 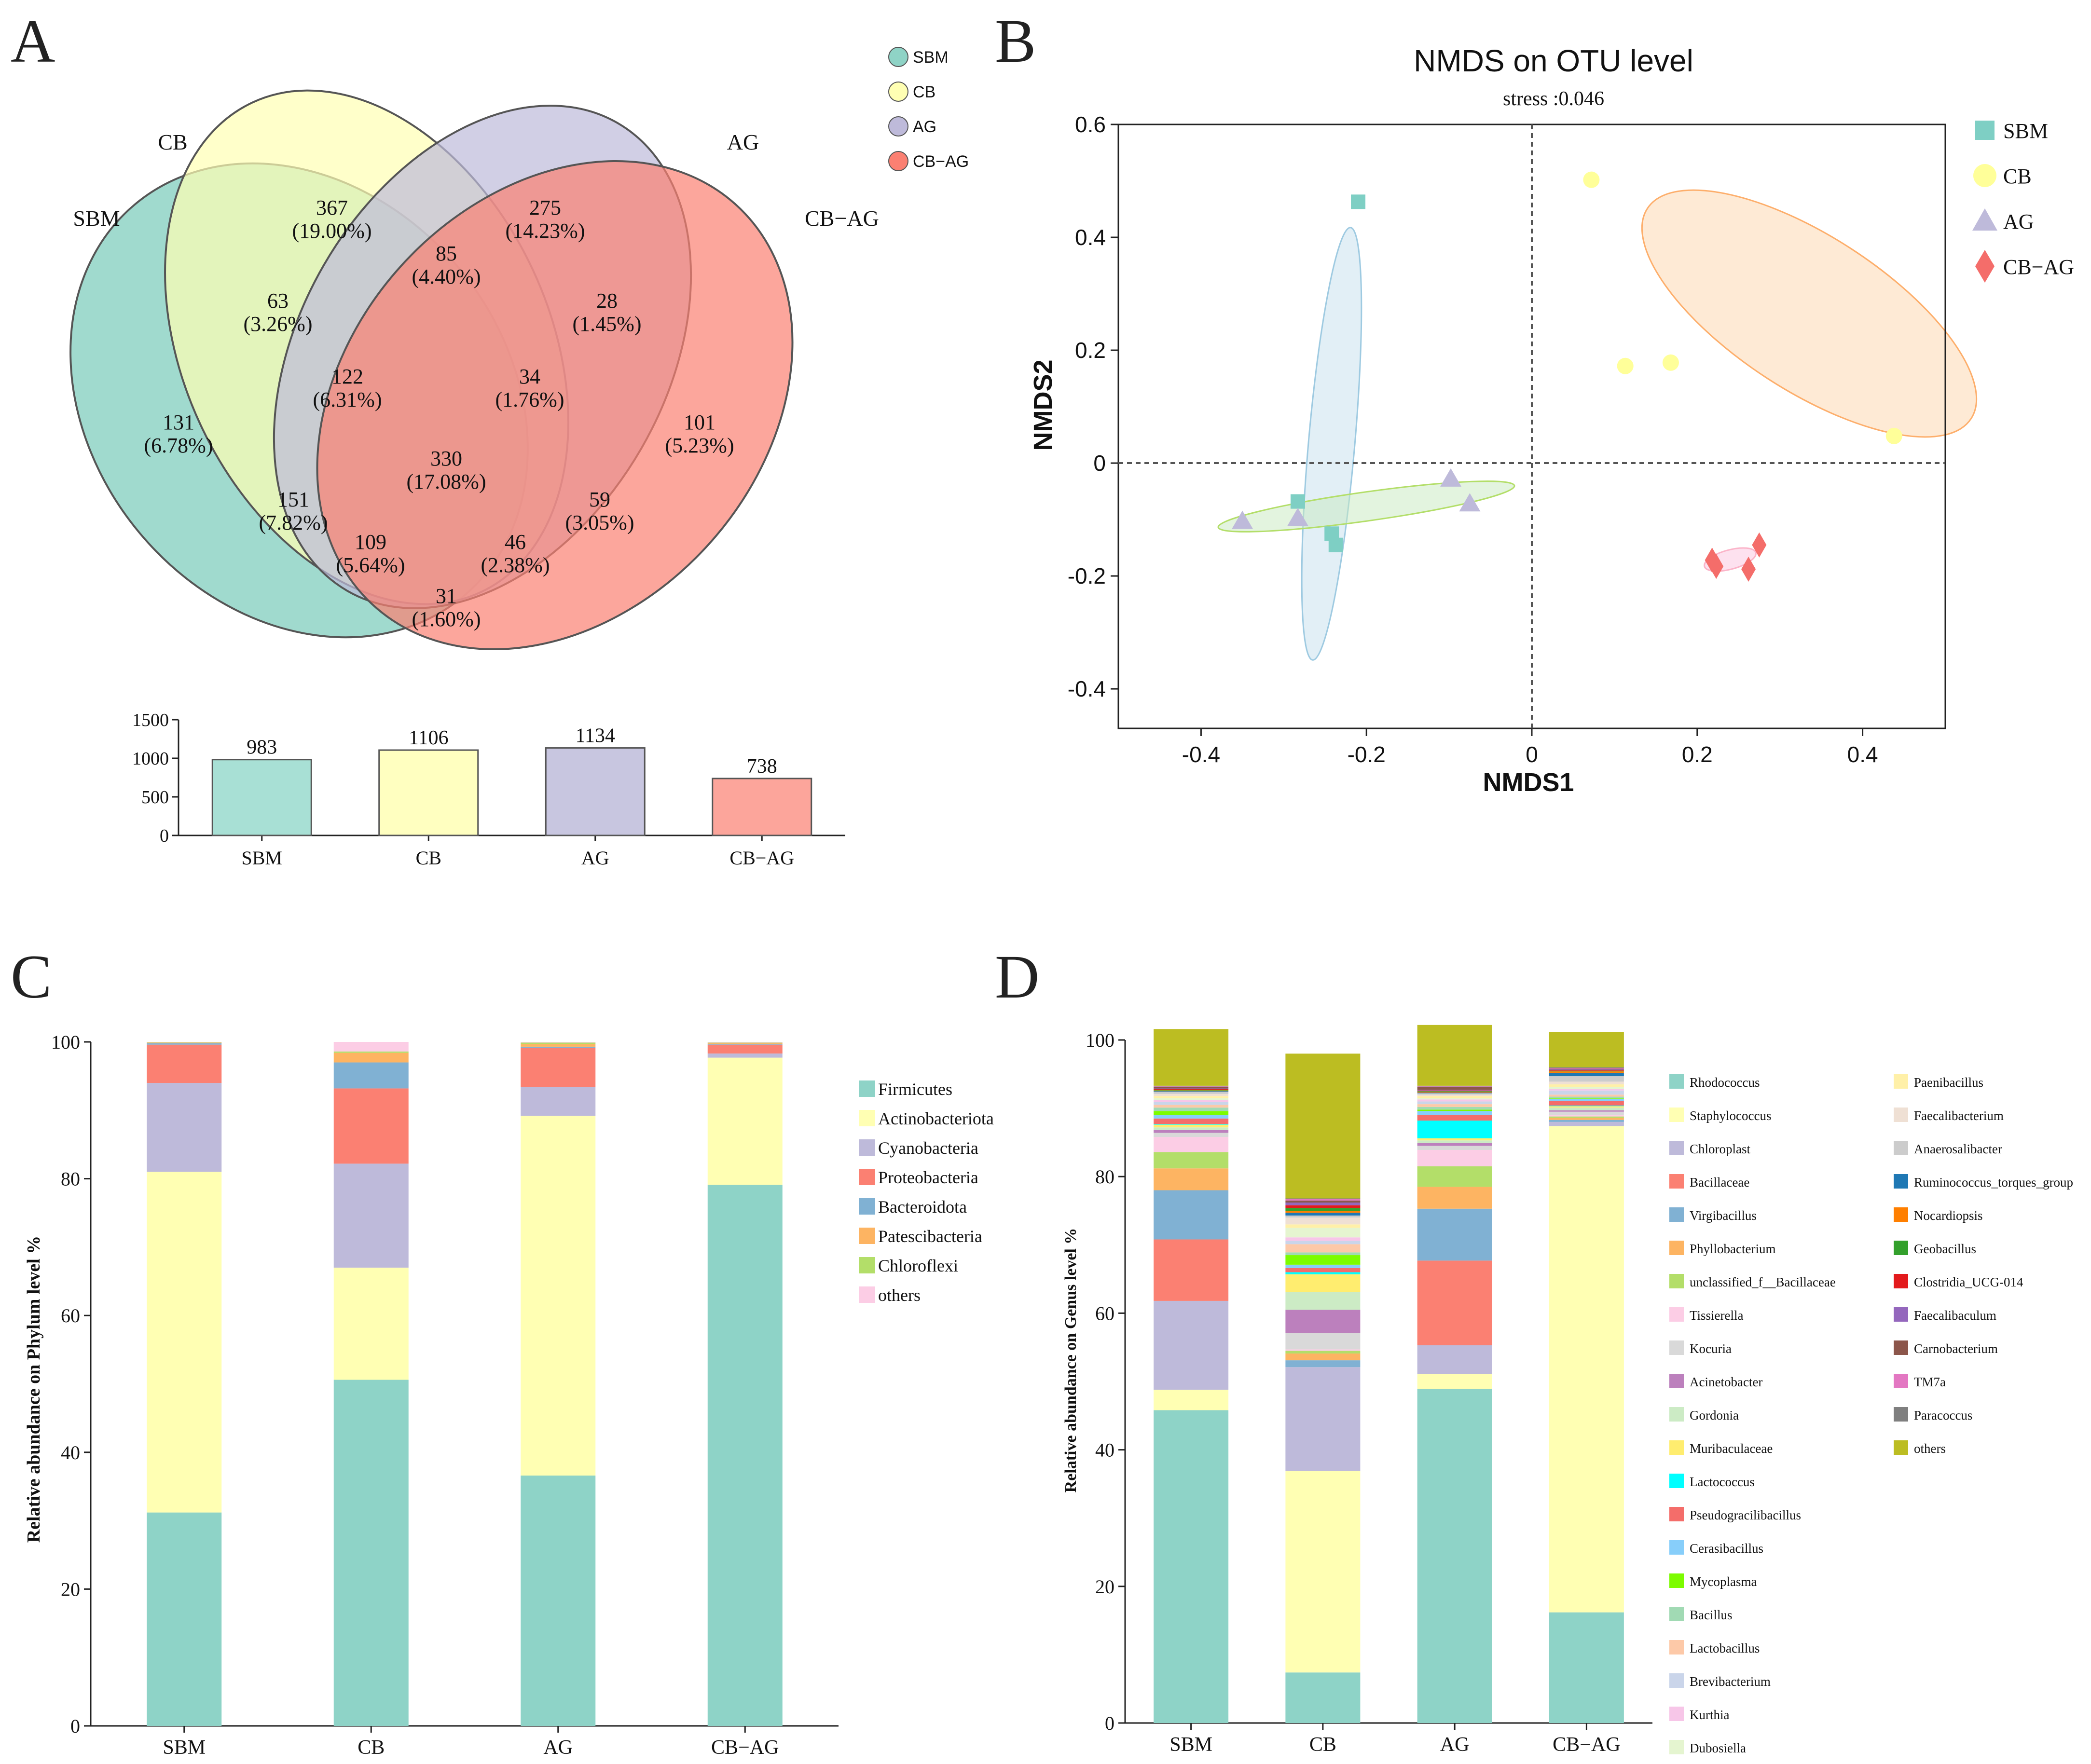 I want to click on nmds-ellipses, so click(x=1597, y=425).